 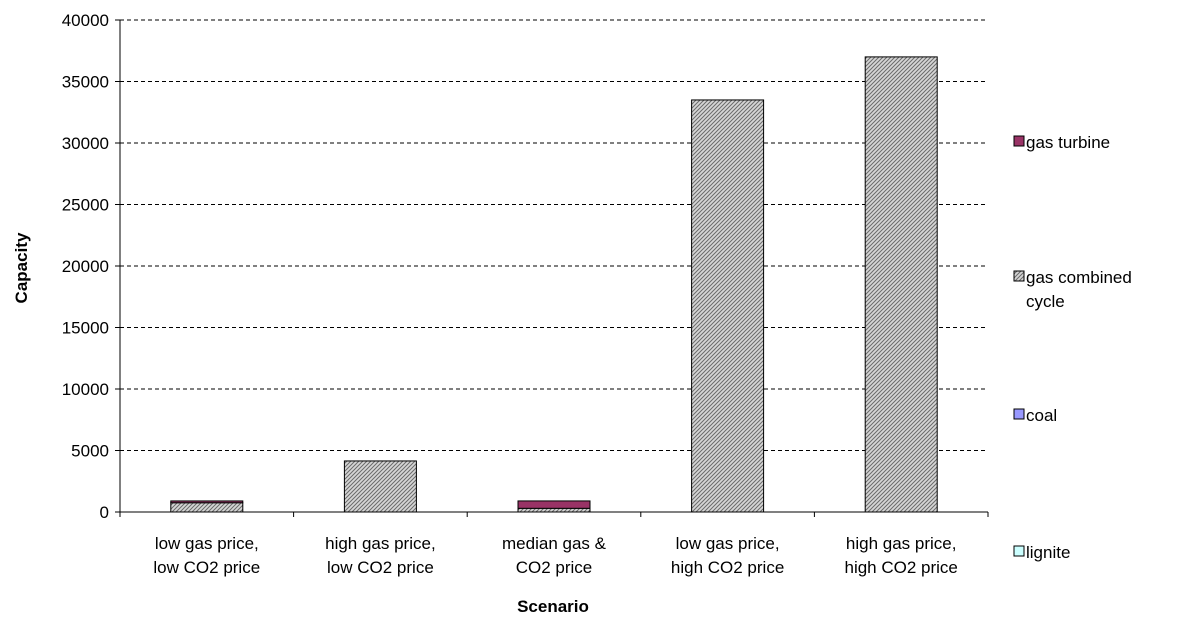 I want to click on legend-label: gas combined cycle, so click(x=1079, y=289).